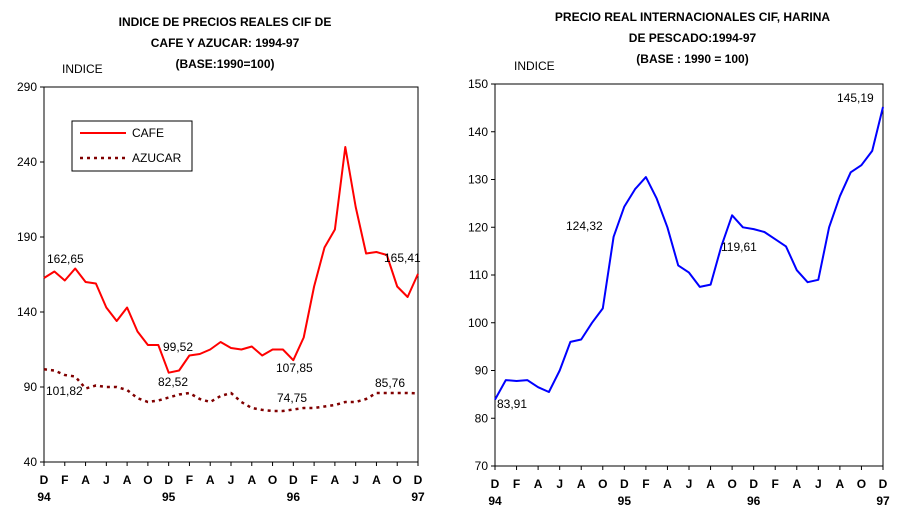 The height and width of the screenshot is (520, 912). Describe the element at coordinates (27, 162) in the screenshot. I see `left-y-tick-label: 240` at that location.